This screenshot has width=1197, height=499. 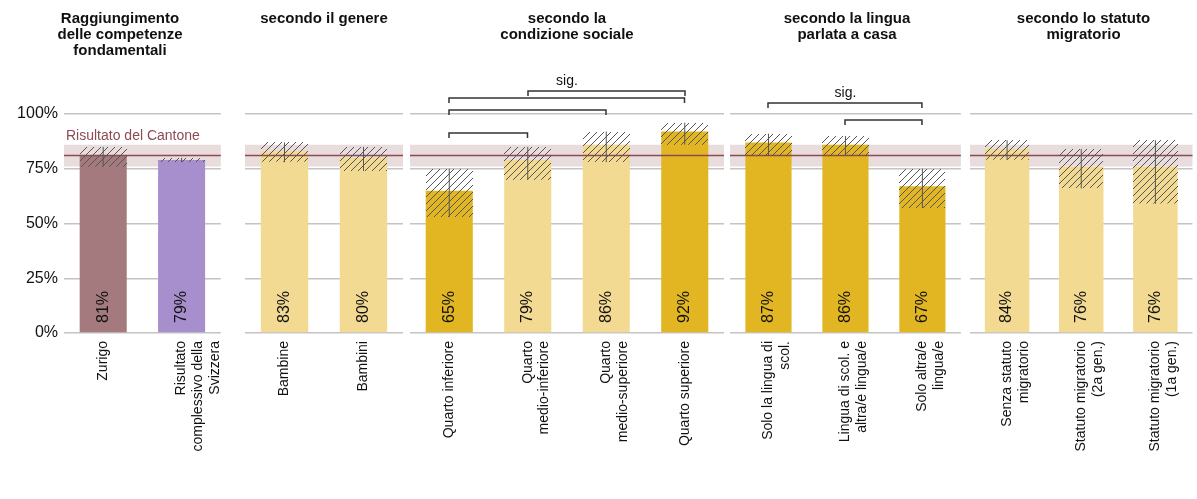 I want to click on chart-title: secondo la lingua parlata a casa, so click(x=847, y=25).